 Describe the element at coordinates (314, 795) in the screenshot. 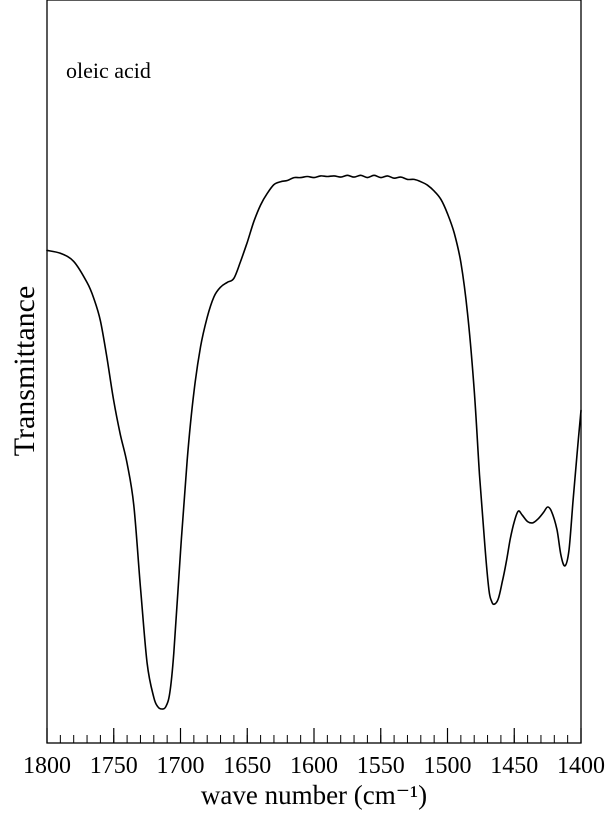

I see `x-axis-label: wave number (cm⁻¹)` at that location.